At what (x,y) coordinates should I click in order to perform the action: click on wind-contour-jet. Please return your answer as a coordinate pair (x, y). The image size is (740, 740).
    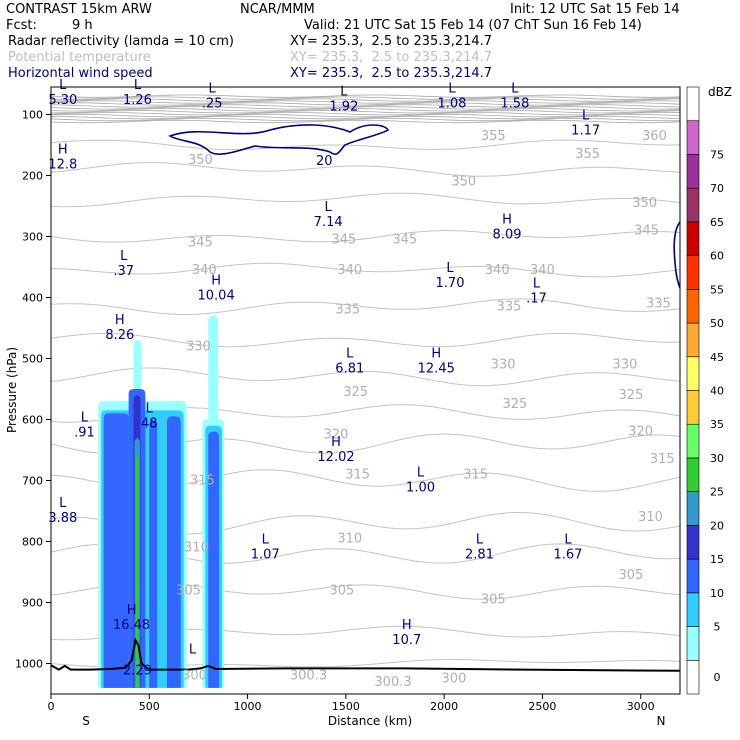
    Looking at the image, I should click on (279, 139).